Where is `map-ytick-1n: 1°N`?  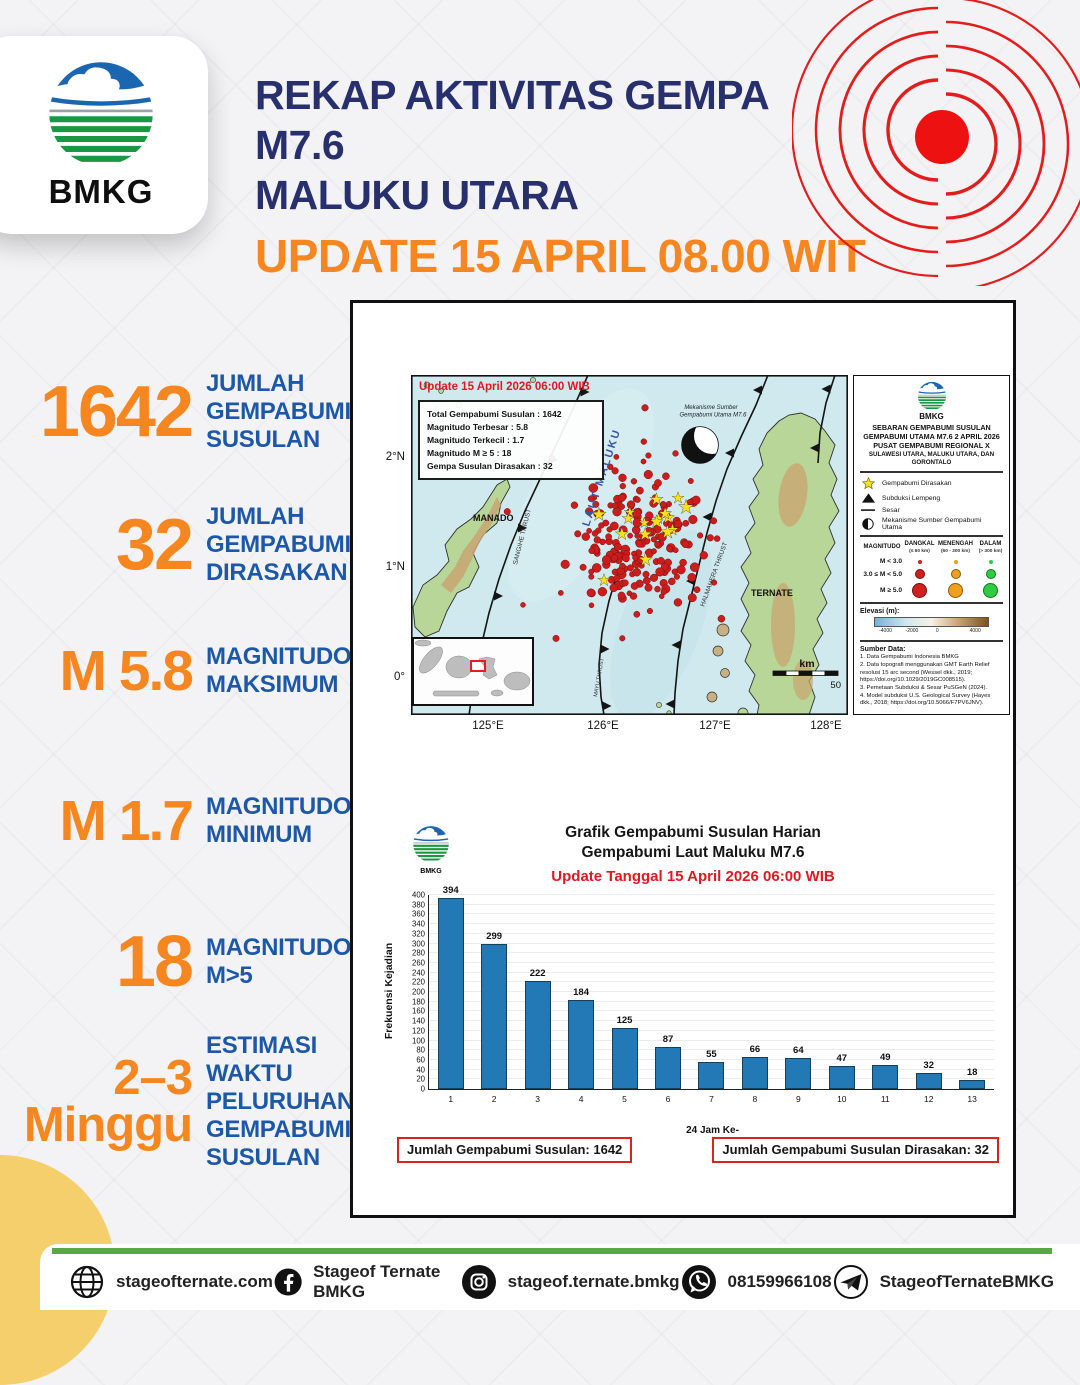
map-ytick-1n: 1°N is located at coordinates (395, 567).